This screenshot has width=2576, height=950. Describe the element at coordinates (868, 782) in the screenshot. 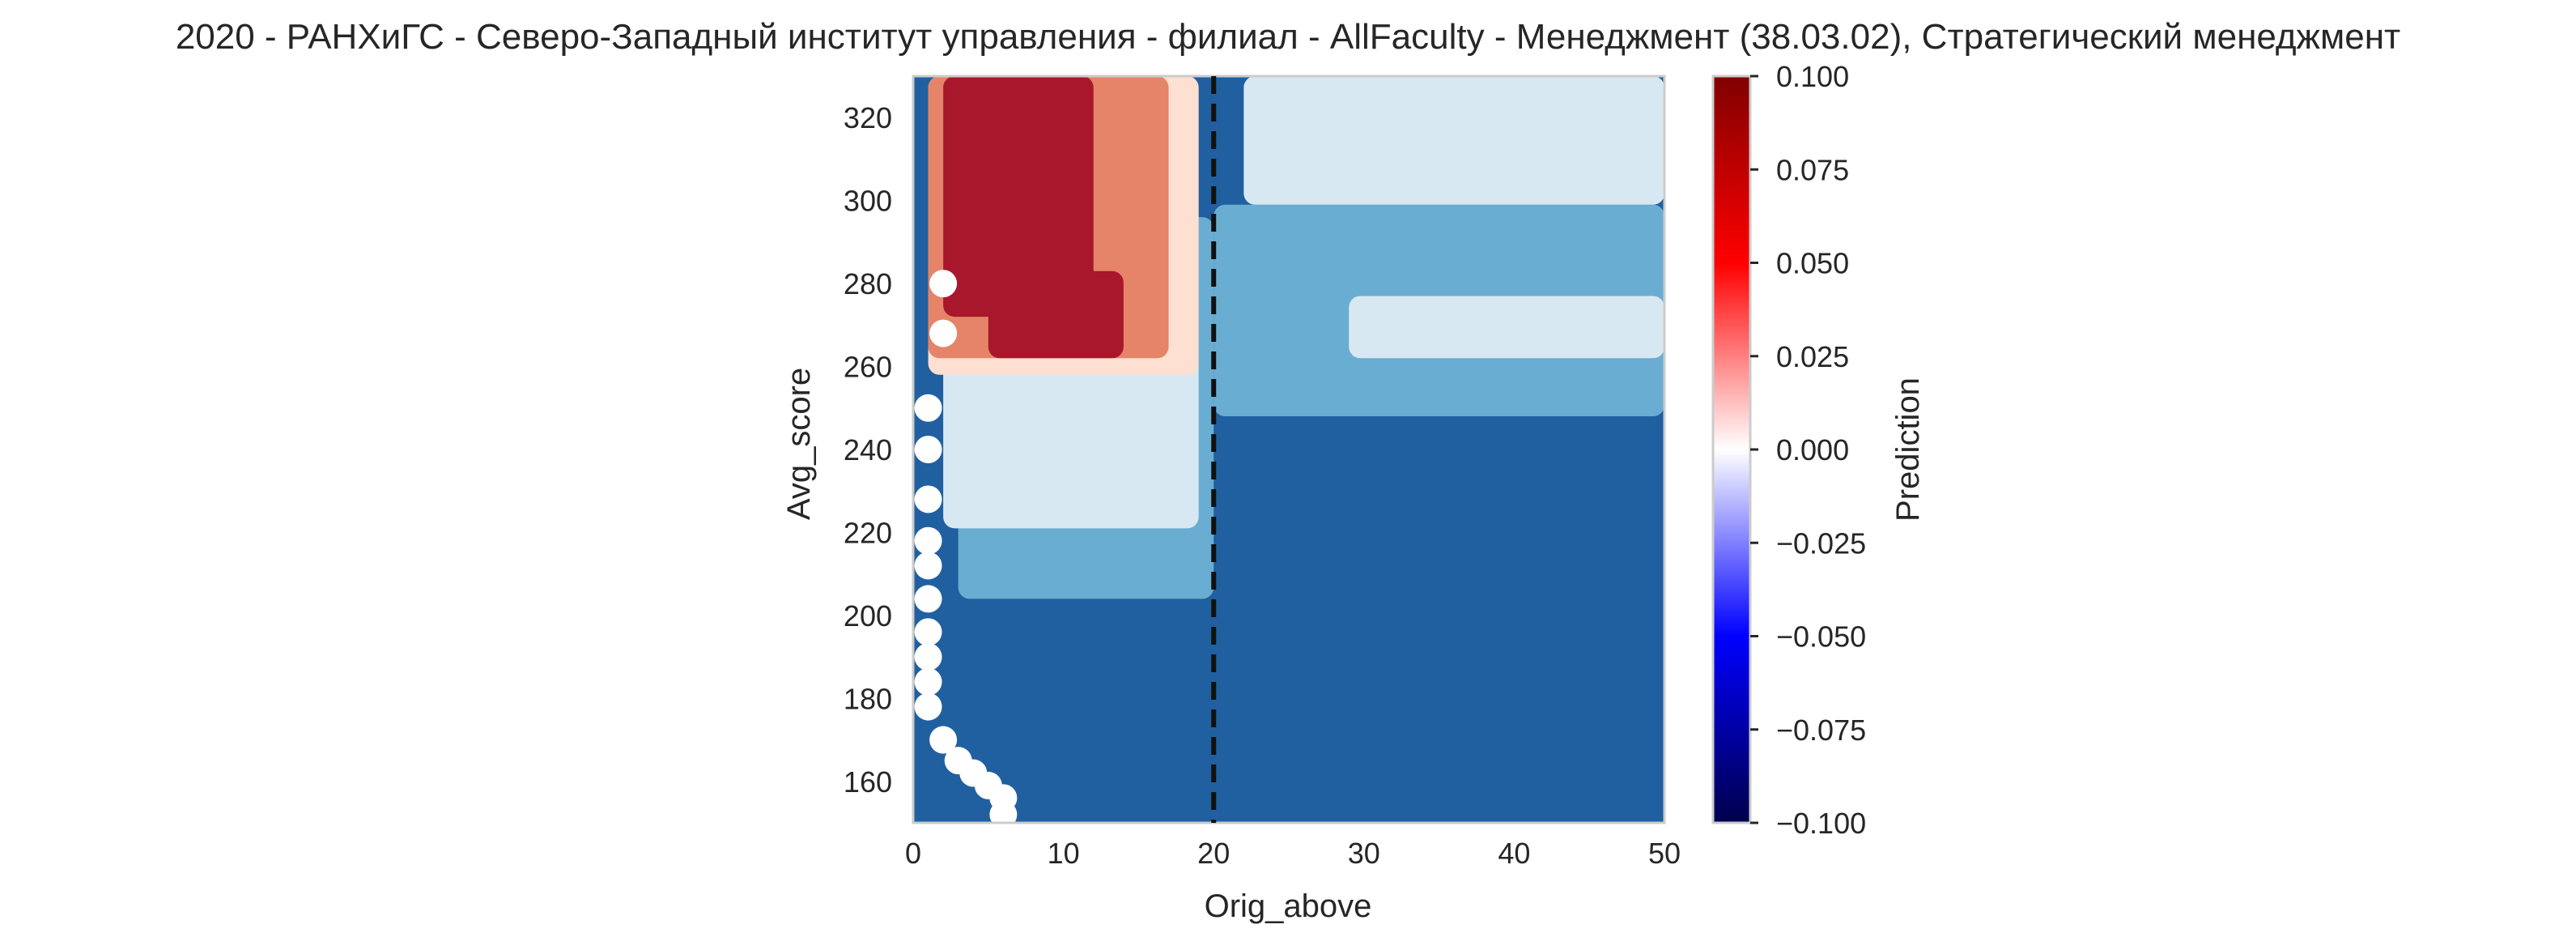

I see `y-tick-label: 160` at that location.